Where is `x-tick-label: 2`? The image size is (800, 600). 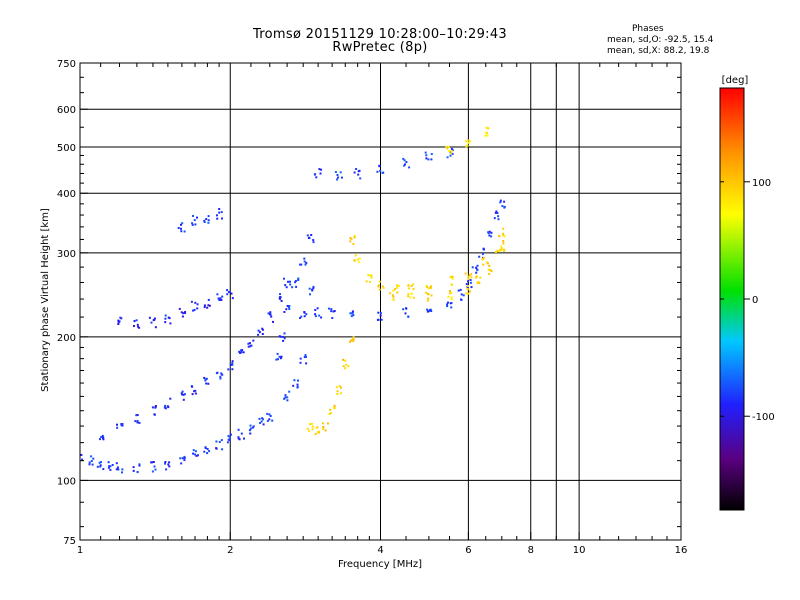 x-tick-label: 2 is located at coordinates (230, 550).